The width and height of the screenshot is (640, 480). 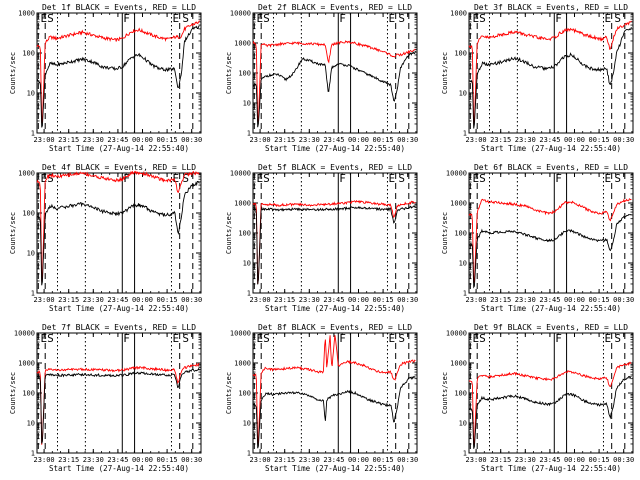 What do you see at coordinates (551, 167) in the screenshot?
I see `chart-title: Det 6f BLACK = Events, RED = LLD` at bounding box center [551, 167].